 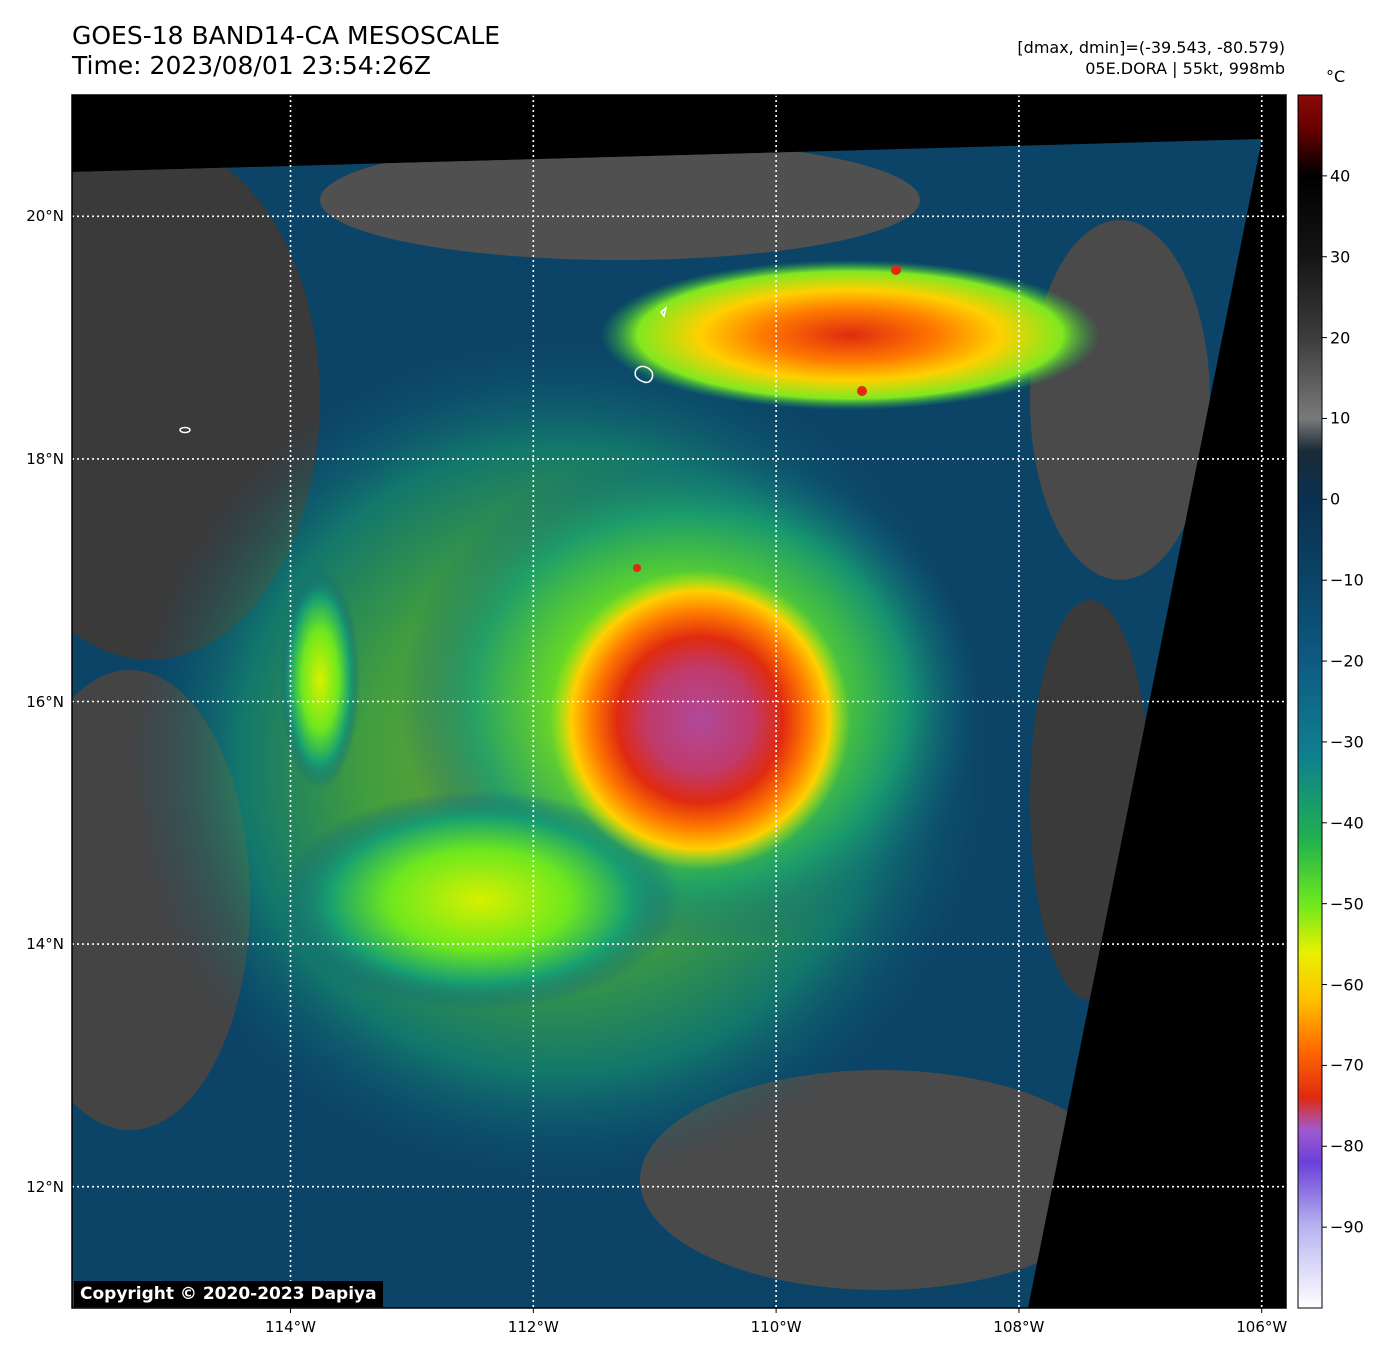 What do you see at coordinates (1340, 338) in the screenshot?
I see `colorbar-tick-label: 20` at bounding box center [1340, 338].